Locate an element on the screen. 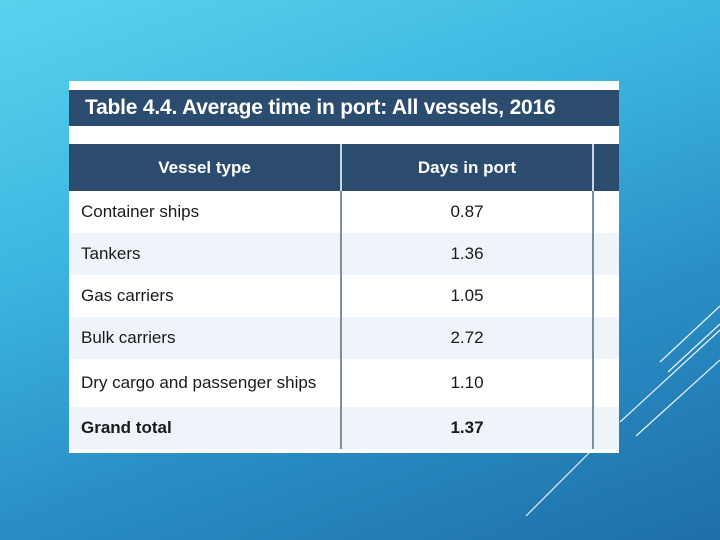  days-in-port-cell: 1.36 is located at coordinates (467, 254).